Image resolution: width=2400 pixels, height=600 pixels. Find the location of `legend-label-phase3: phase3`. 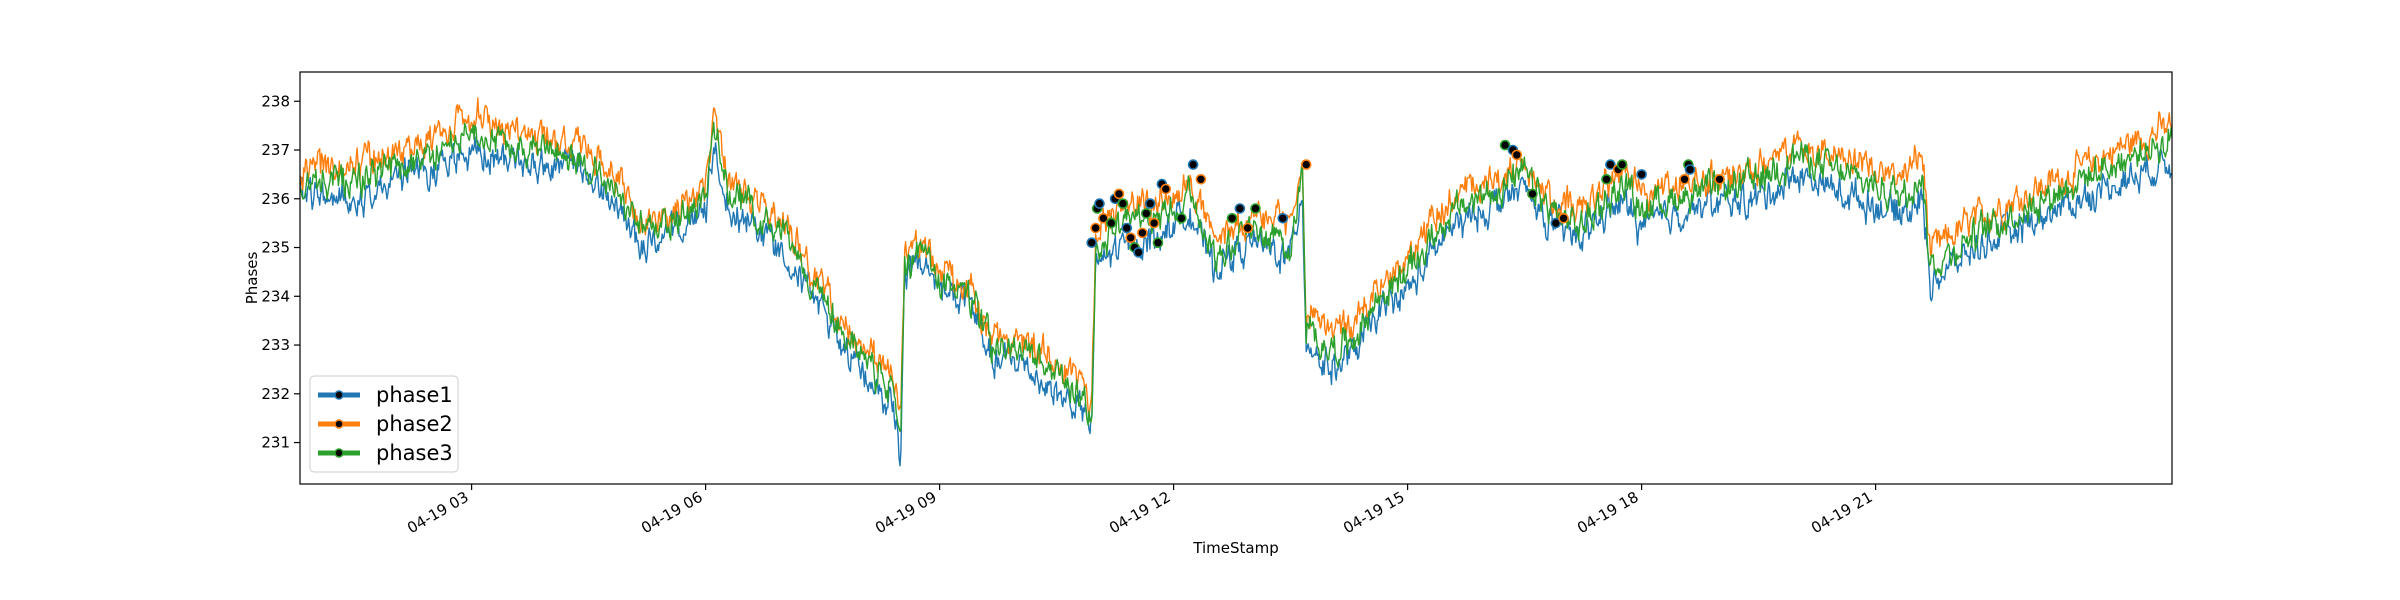

legend-label-phase3: phase3 is located at coordinates (414, 453).